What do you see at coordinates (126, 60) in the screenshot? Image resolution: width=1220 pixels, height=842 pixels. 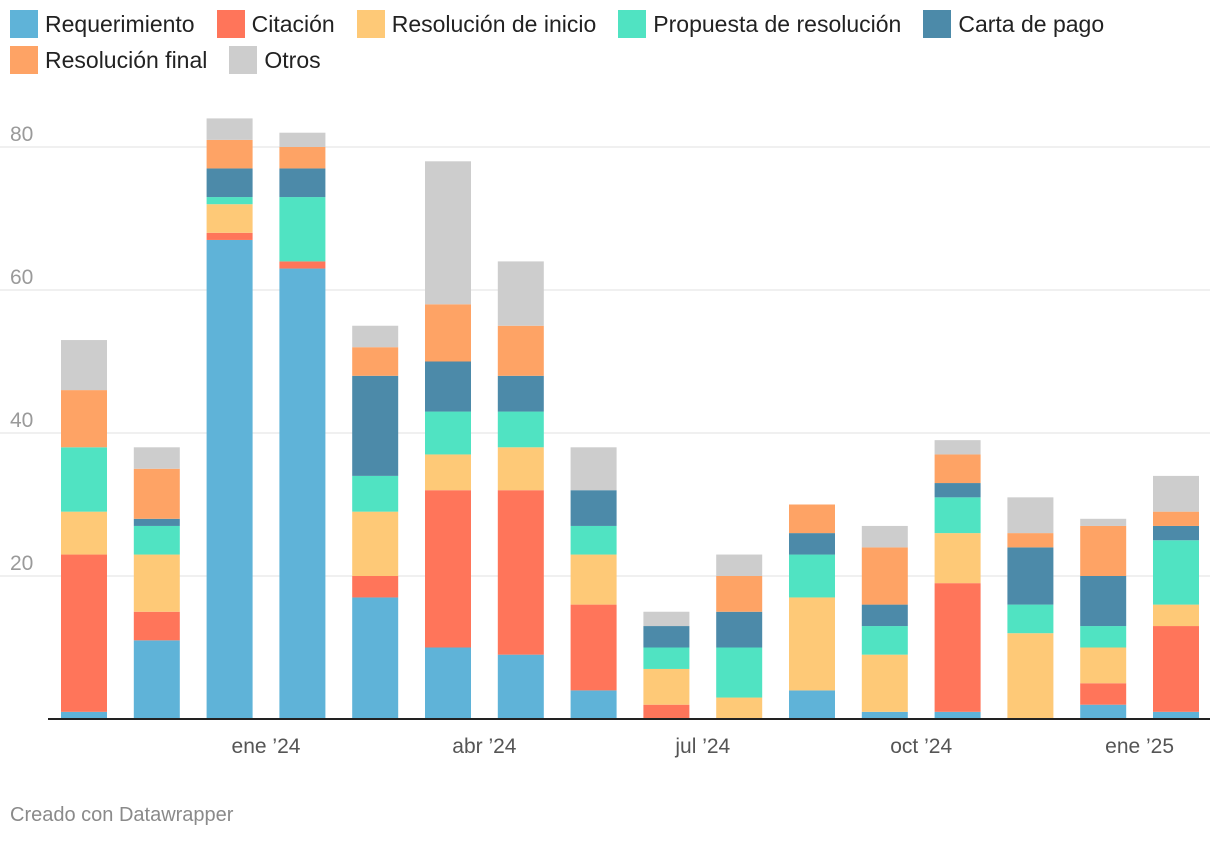 I see `legend-label: Resolución final` at bounding box center [126, 60].